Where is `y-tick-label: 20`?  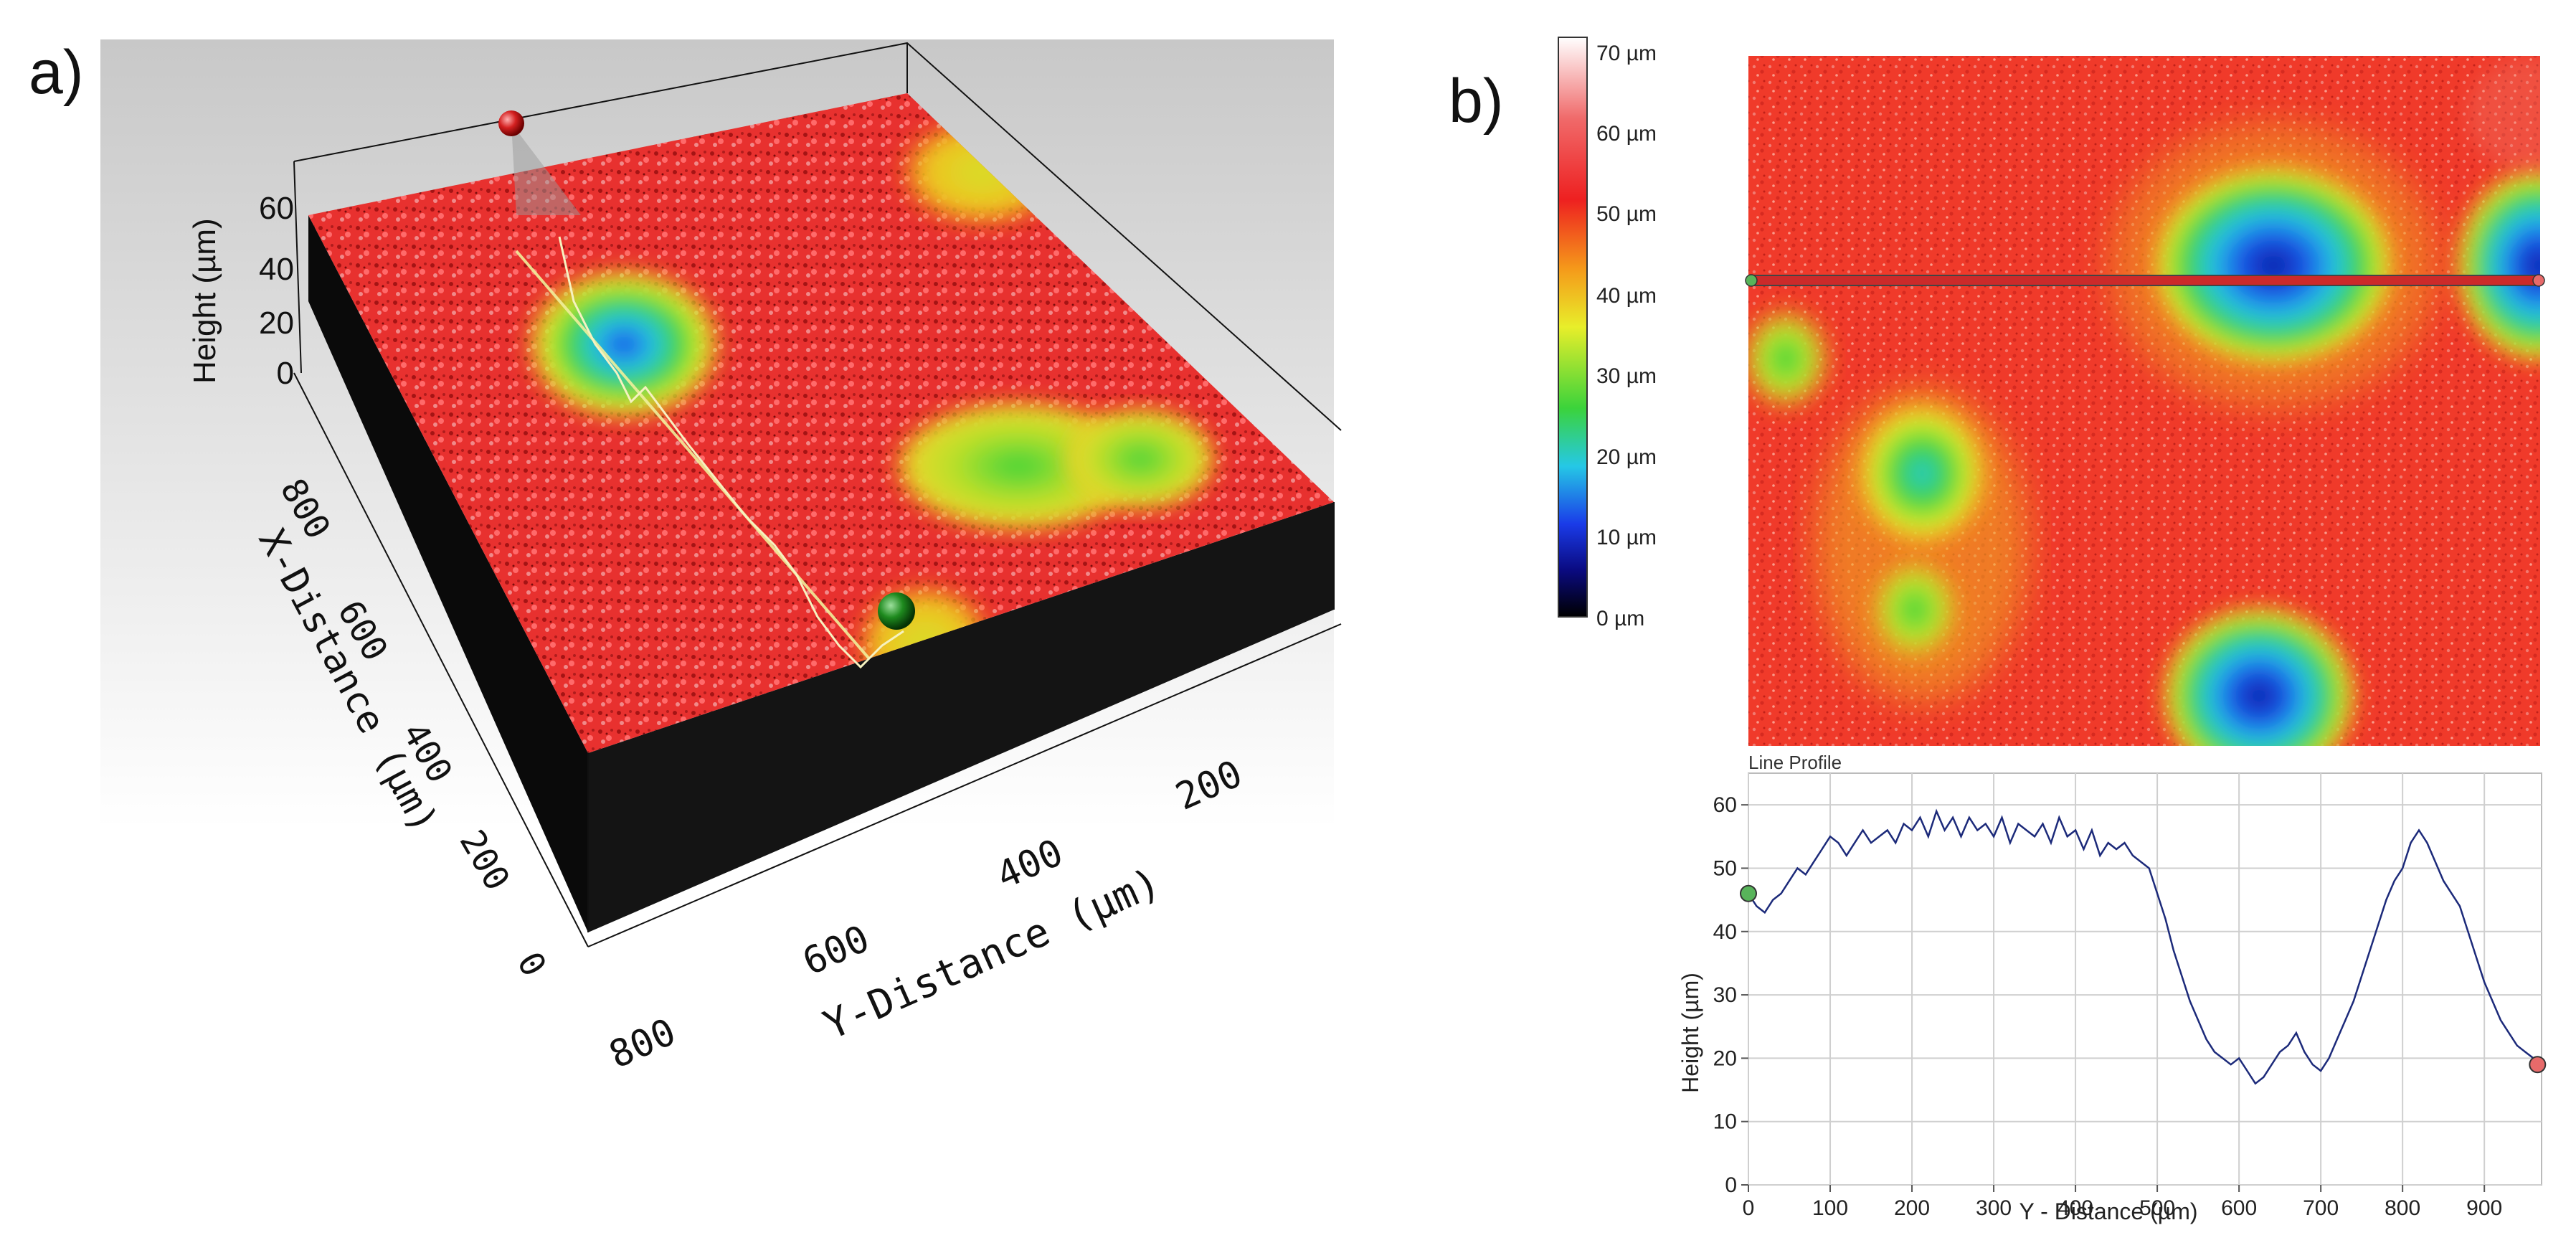
y-tick-label: 20 is located at coordinates (1725, 1058).